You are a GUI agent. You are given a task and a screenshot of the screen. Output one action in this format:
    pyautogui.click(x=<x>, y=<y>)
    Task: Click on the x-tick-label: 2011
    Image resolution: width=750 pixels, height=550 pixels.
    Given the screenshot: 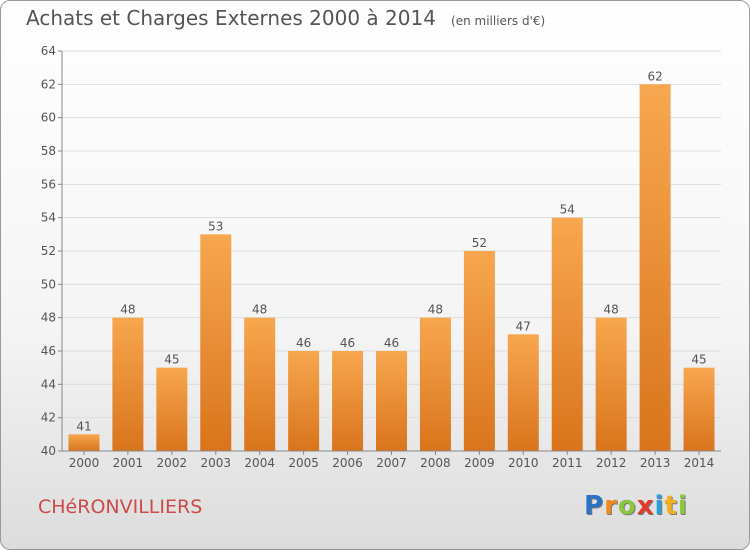 What is the action you would take?
    pyautogui.click(x=567, y=463)
    